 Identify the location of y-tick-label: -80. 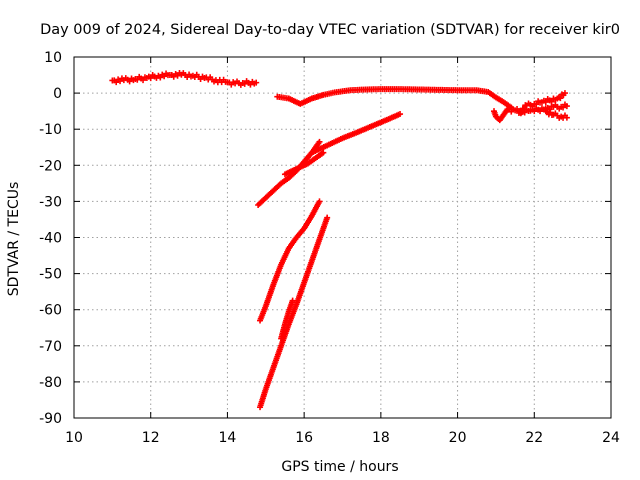
(50, 383).